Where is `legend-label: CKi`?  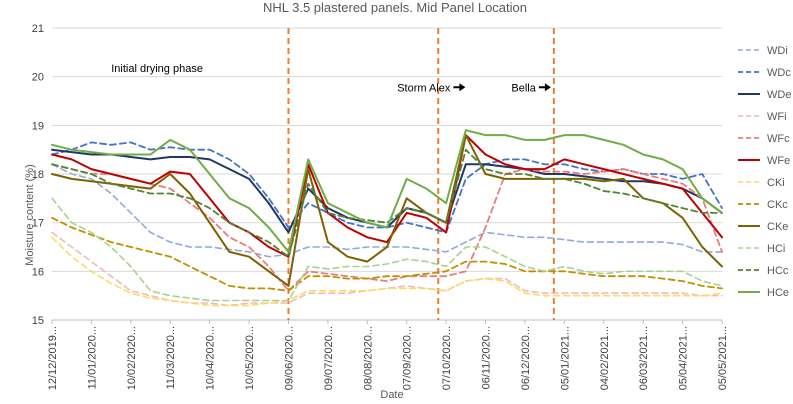
legend-label: CKi is located at coordinates (776, 183).